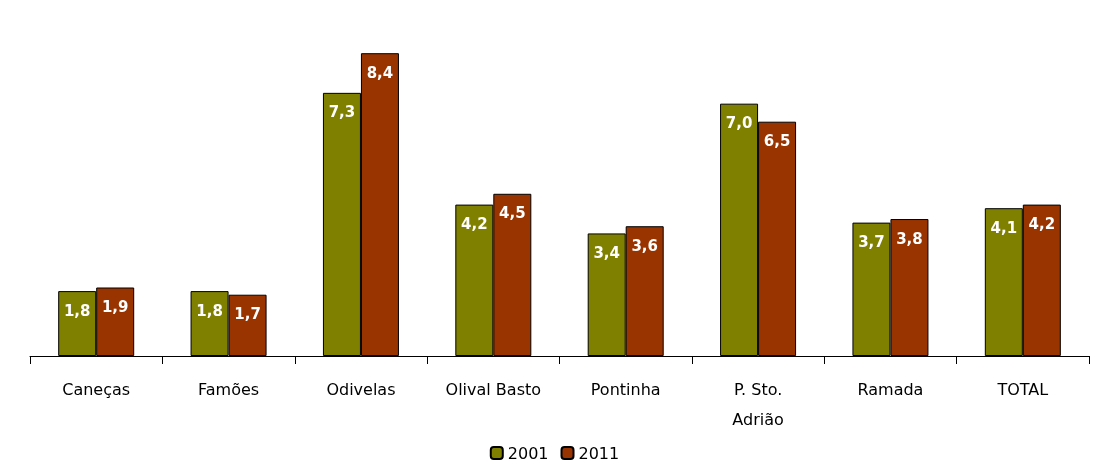  Describe the element at coordinates (909, 238) in the screenshot. I see `data-label: 3,8` at that location.